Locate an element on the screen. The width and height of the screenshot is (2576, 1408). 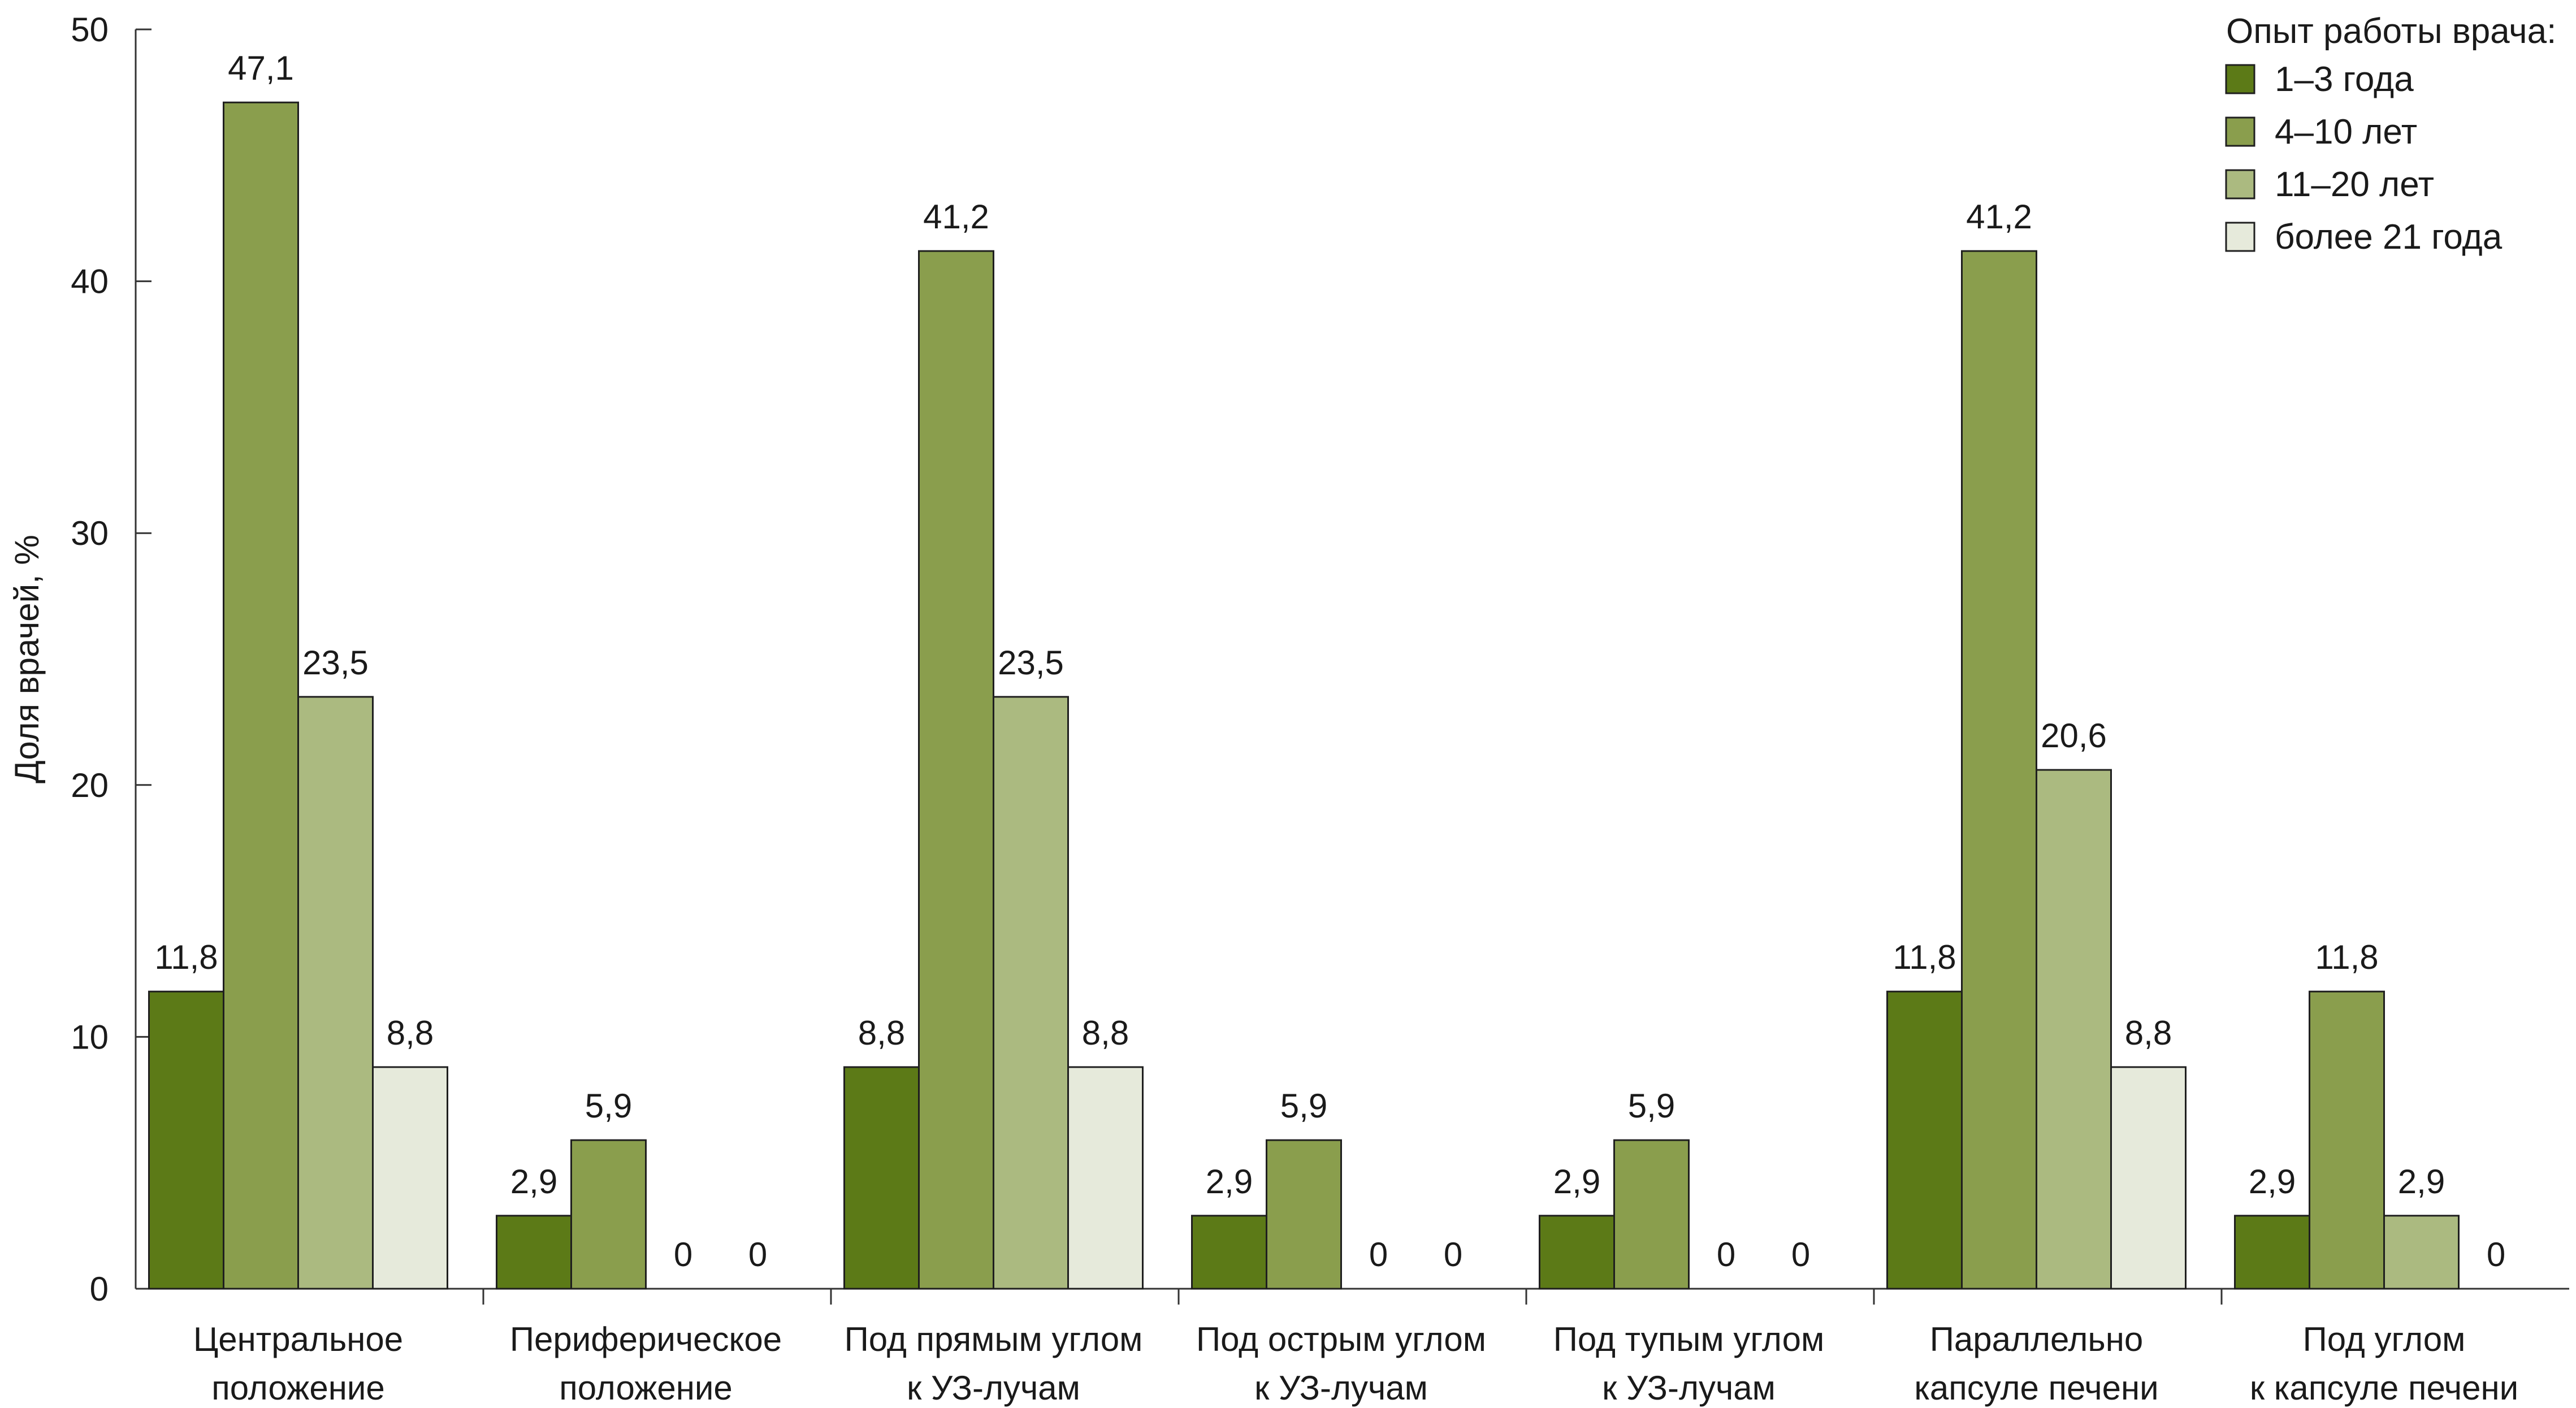
y-tick-label: 30 is located at coordinates (90, 533).